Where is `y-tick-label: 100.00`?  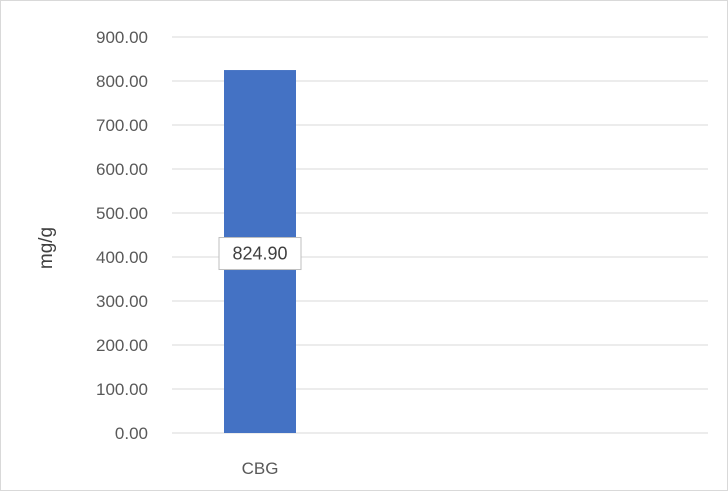 y-tick-label: 100.00 is located at coordinates (122, 389).